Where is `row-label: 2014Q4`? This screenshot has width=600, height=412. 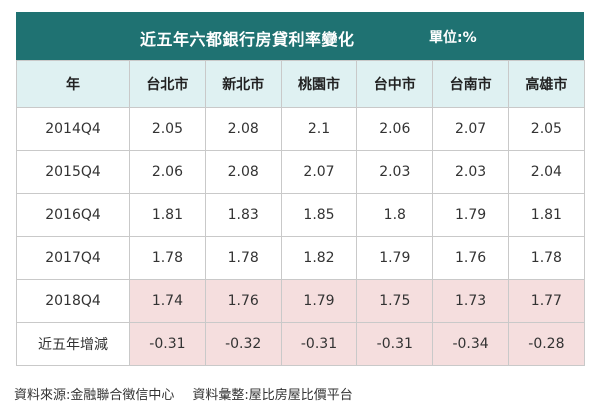 row-label: 2014Q4 is located at coordinates (73, 129).